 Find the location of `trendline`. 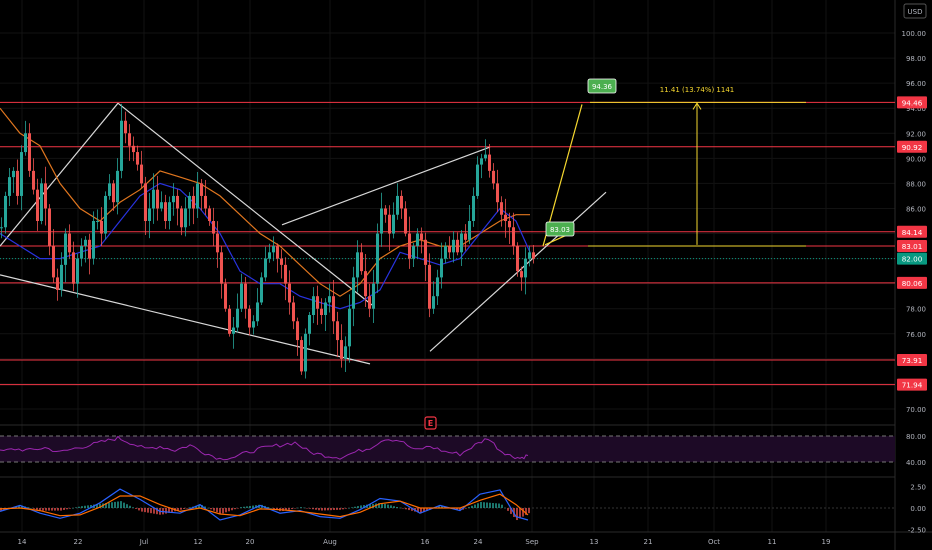

trendline is located at coordinates (518, 271).